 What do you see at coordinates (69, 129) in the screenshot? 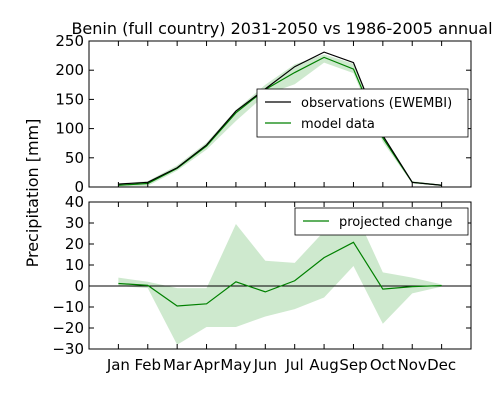
I see `top-y-tick-label: 100` at bounding box center [69, 129].